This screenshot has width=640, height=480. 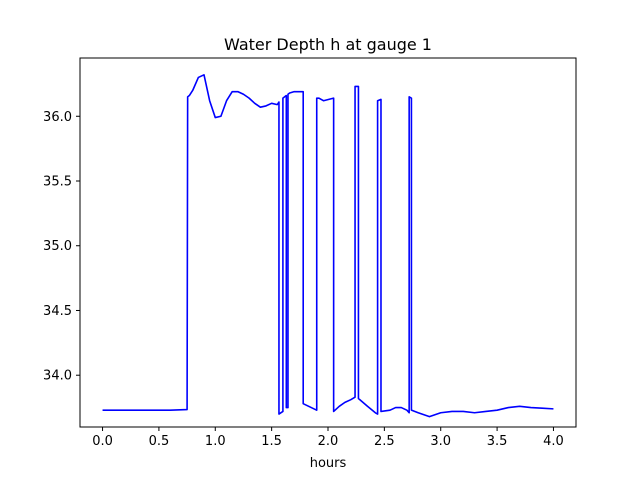 What do you see at coordinates (271, 441) in the screenshot?
I see `x-tick-label: 1.5` at bounding box center [271, 441].